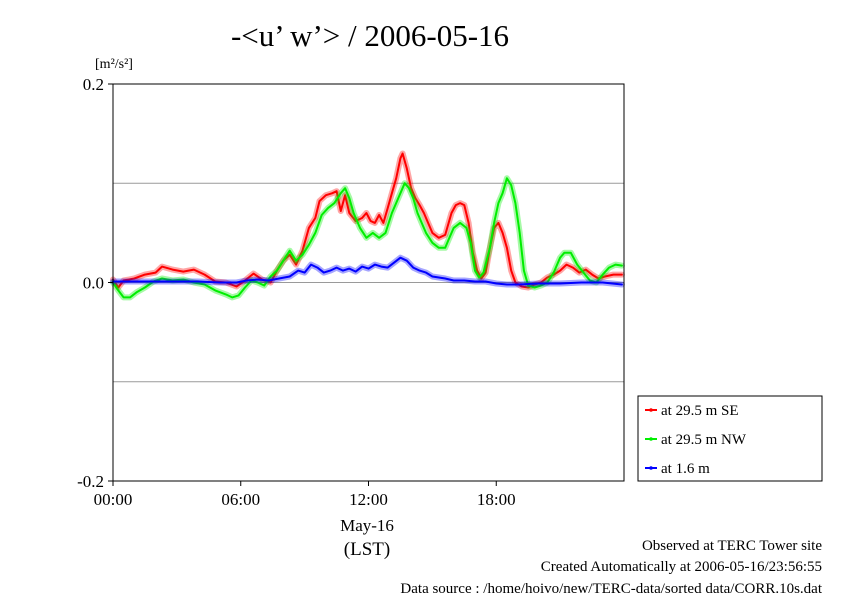 Image resolution: width=842 pixels, height=595 pixels. Describe the element at coordinates (732, 546) in the screenshot. I see `footer-site: Observed at TERC Tower site` at that location.